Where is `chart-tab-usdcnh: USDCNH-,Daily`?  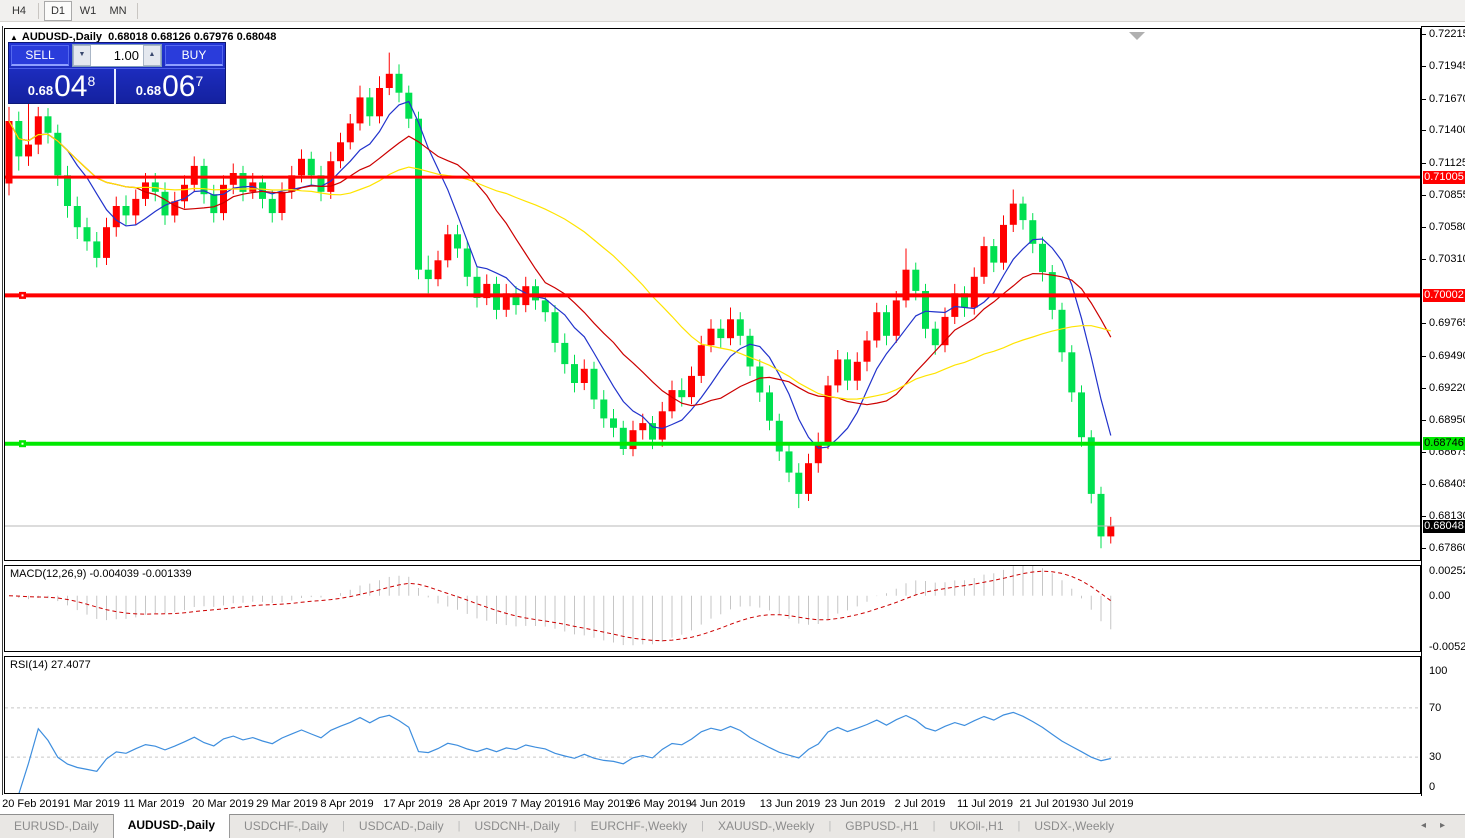 chart-tab-usdcnh: USDCNH-,Daily is located at coordinates (517, 826).